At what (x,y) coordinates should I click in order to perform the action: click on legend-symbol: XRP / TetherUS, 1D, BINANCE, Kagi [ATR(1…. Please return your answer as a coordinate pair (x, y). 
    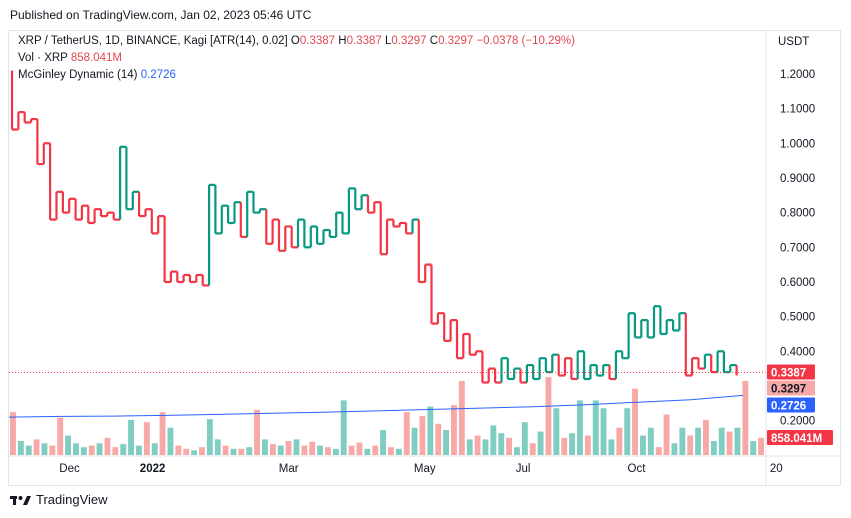
    Looking at the image, I should click on (153, 41).